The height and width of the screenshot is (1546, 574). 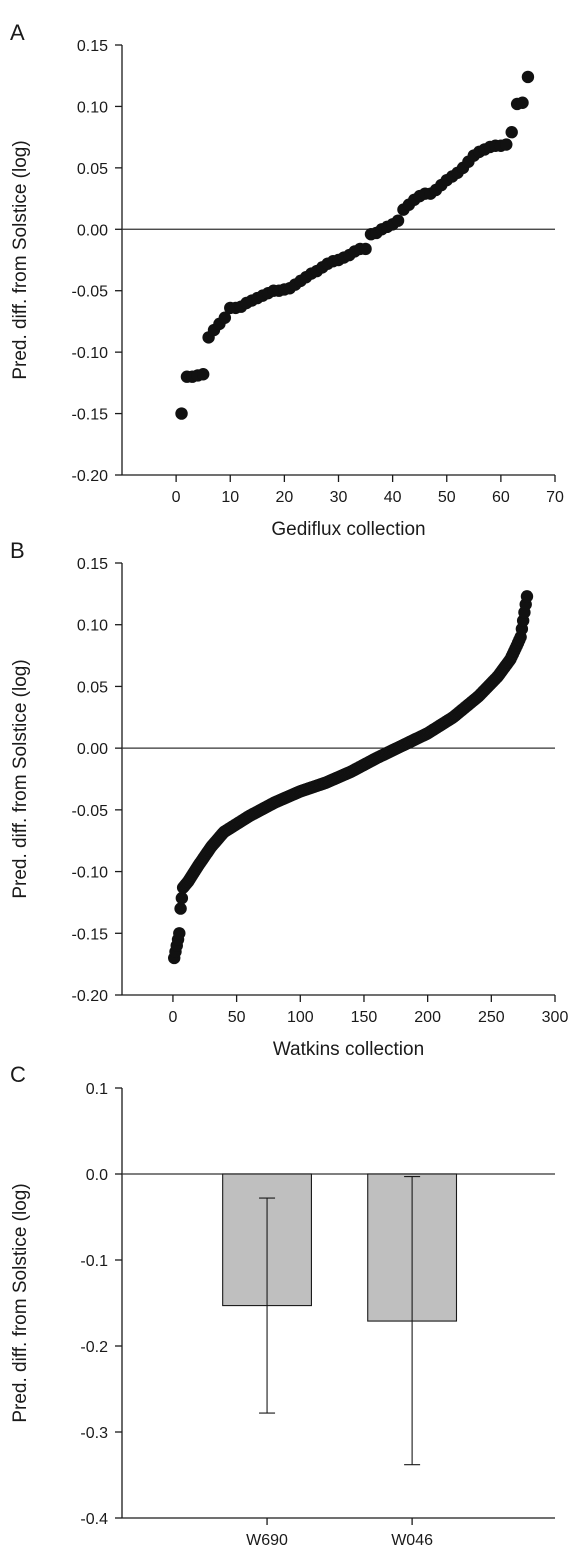 I want to click on x-tick-label: 200, so click(x=427, y=1017).